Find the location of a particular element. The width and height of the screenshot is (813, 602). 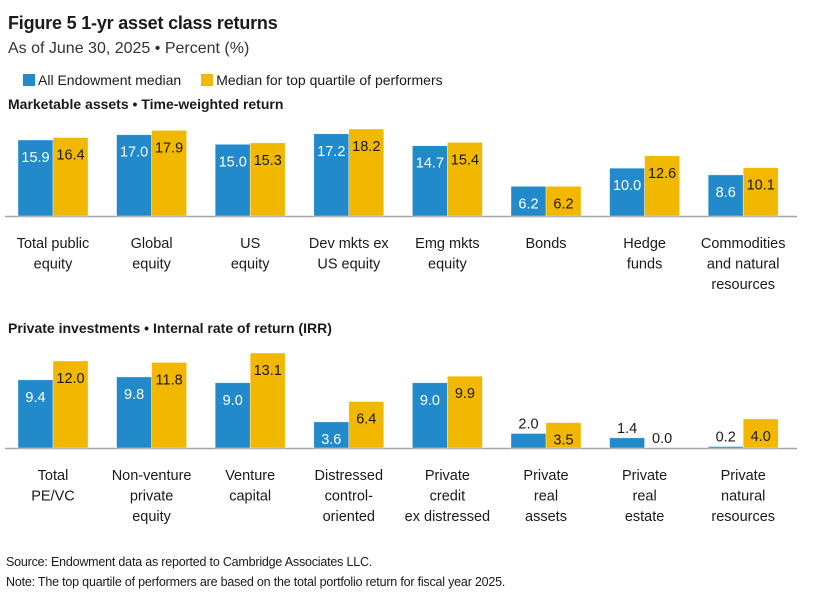

category-label: funds is located at coordinates (644, 265).